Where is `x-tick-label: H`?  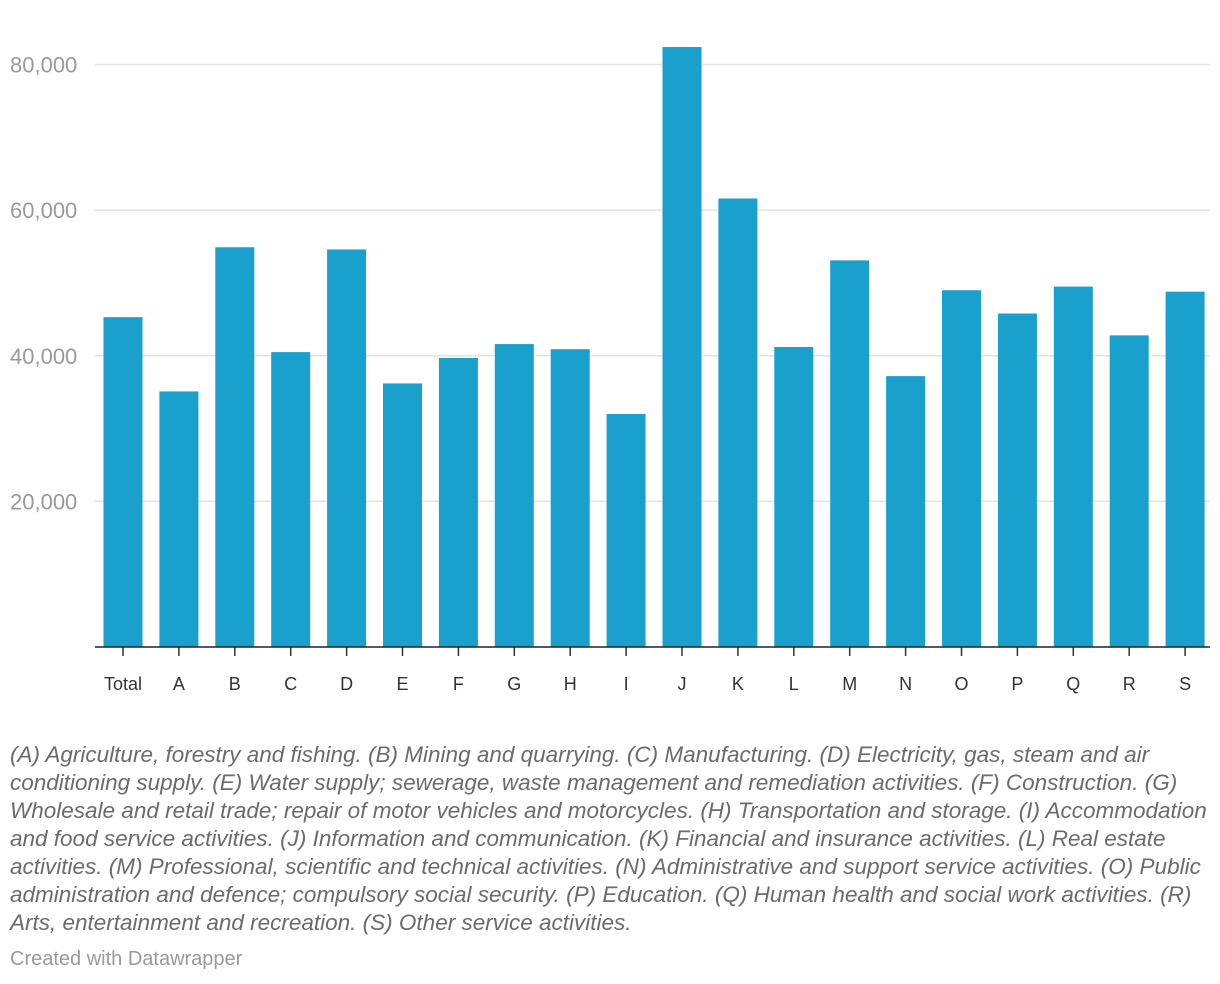 x-tick-label: H is located at coordinates (570, 684).